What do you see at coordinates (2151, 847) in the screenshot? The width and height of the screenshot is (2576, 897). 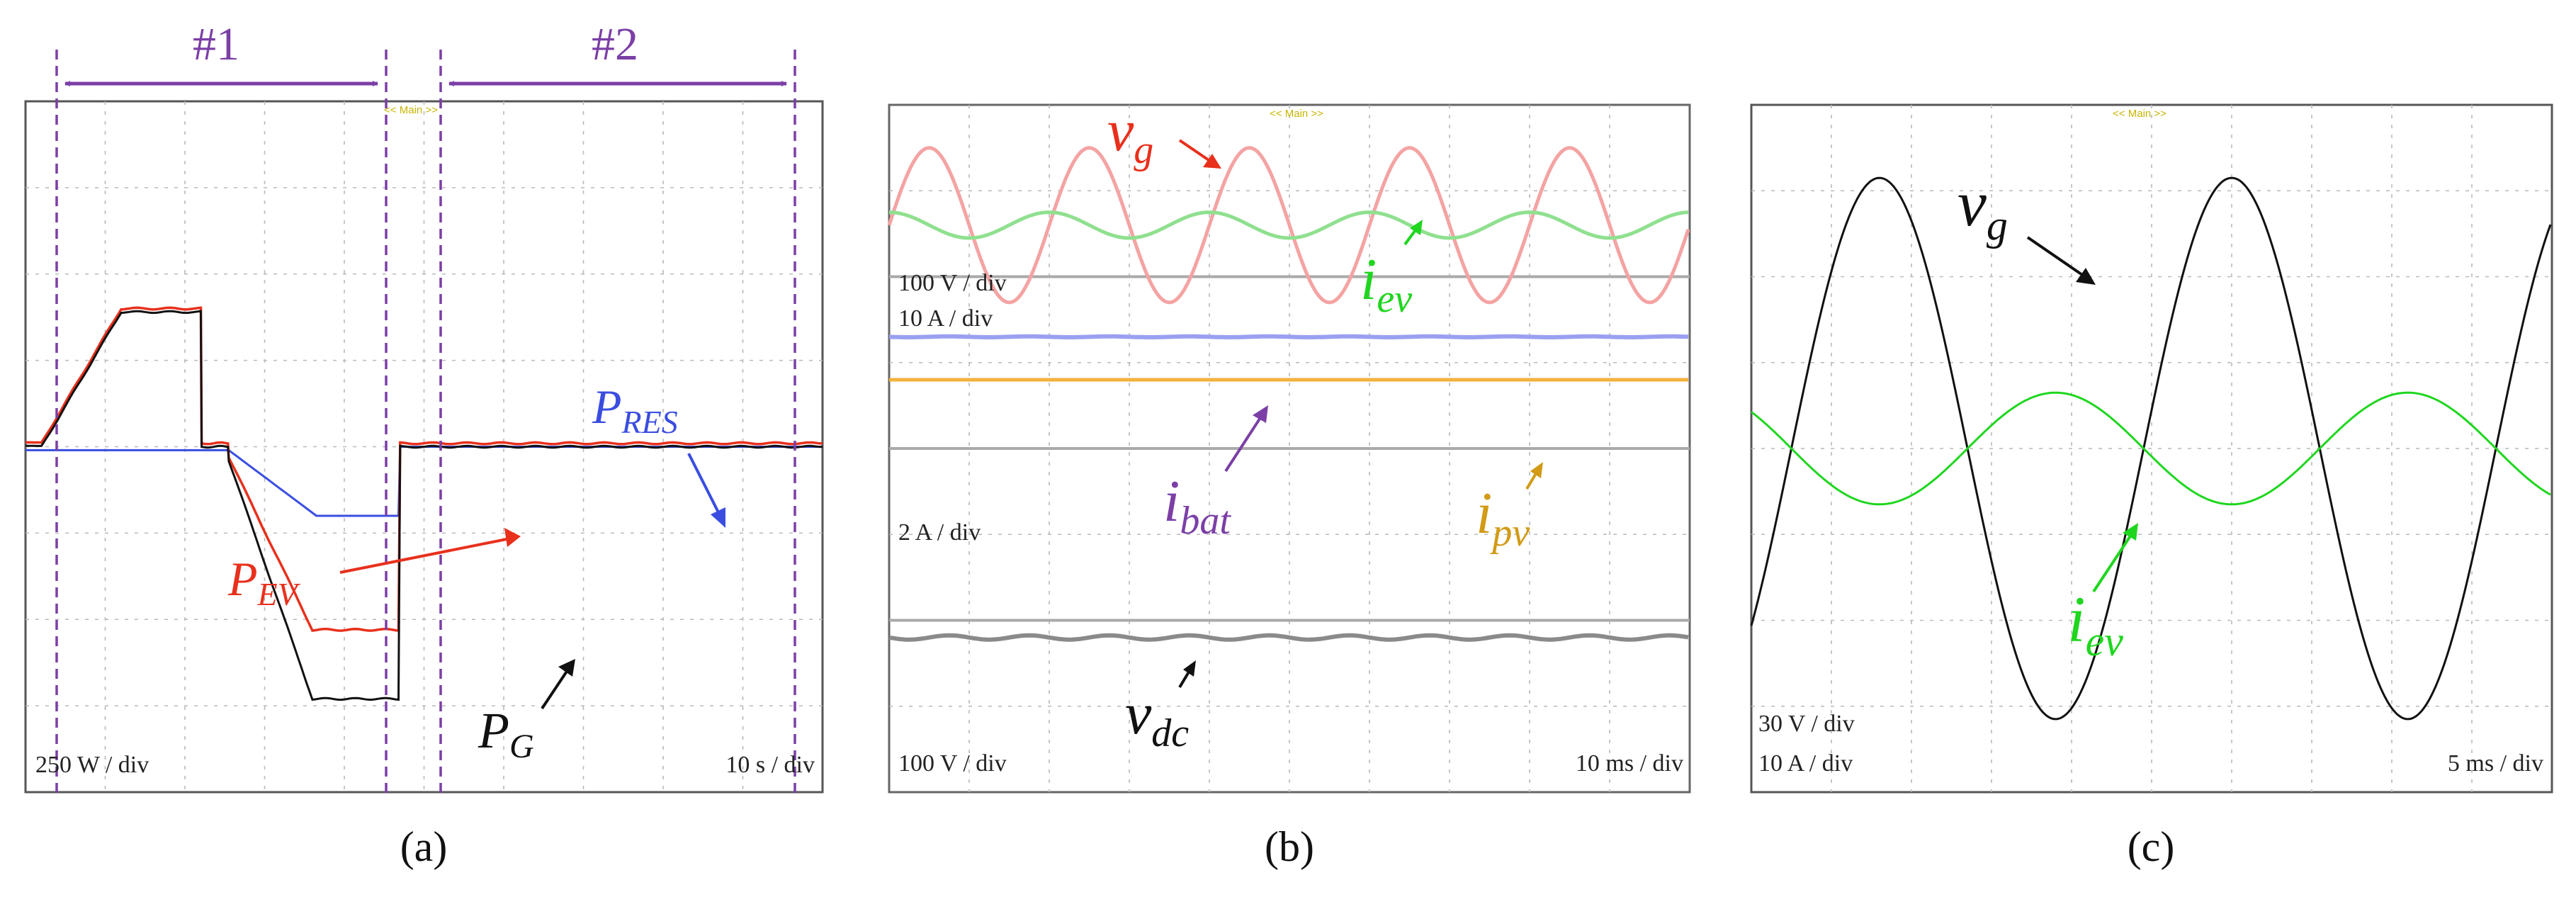 I see `caption-c: (c)` at bounding box center [2151, 847].